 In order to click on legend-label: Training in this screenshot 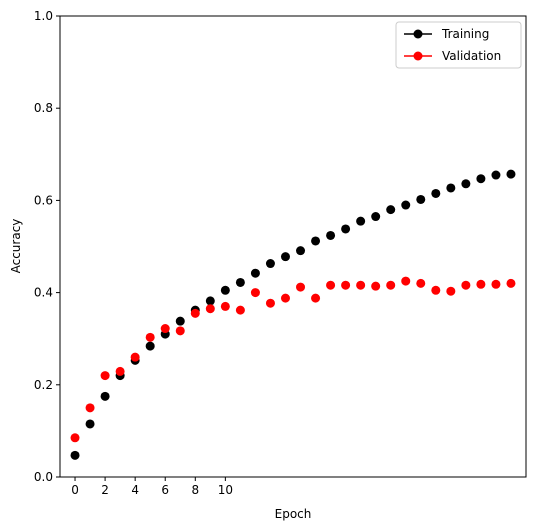, I will do `click(465, 34)`.